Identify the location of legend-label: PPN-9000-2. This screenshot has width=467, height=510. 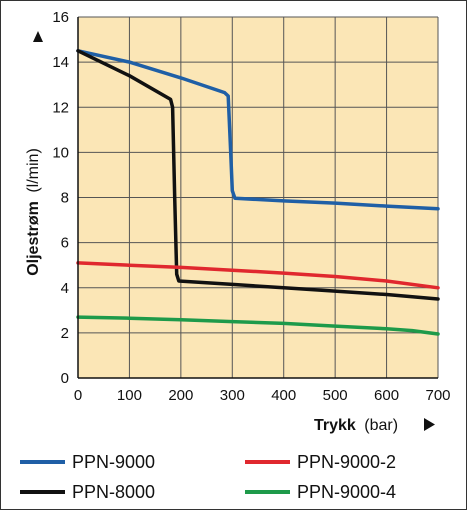
(346, 462).